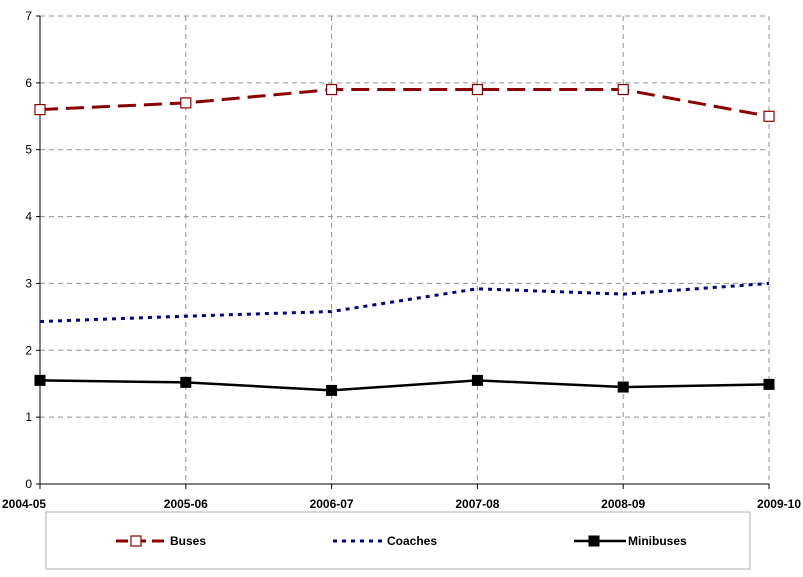 The height and width of the screenshot is (577, 803). I want to click on series-line-minibuses, so click(404, 385).